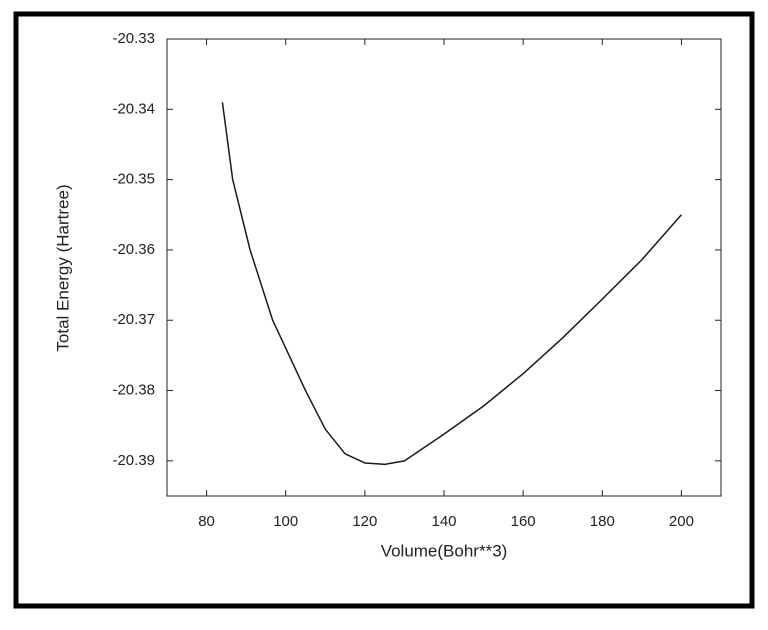 The width and height of the screenshot is (768, 630). Describe the element at coordinates (523, 521) in the screenshot. I see `x-tick-label: 160` at that location.